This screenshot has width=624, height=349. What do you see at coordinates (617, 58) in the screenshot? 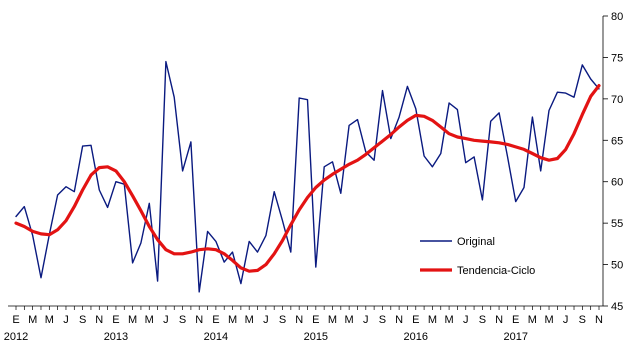
I see `y-tick-label: 75` at bounding box center [617, 58].